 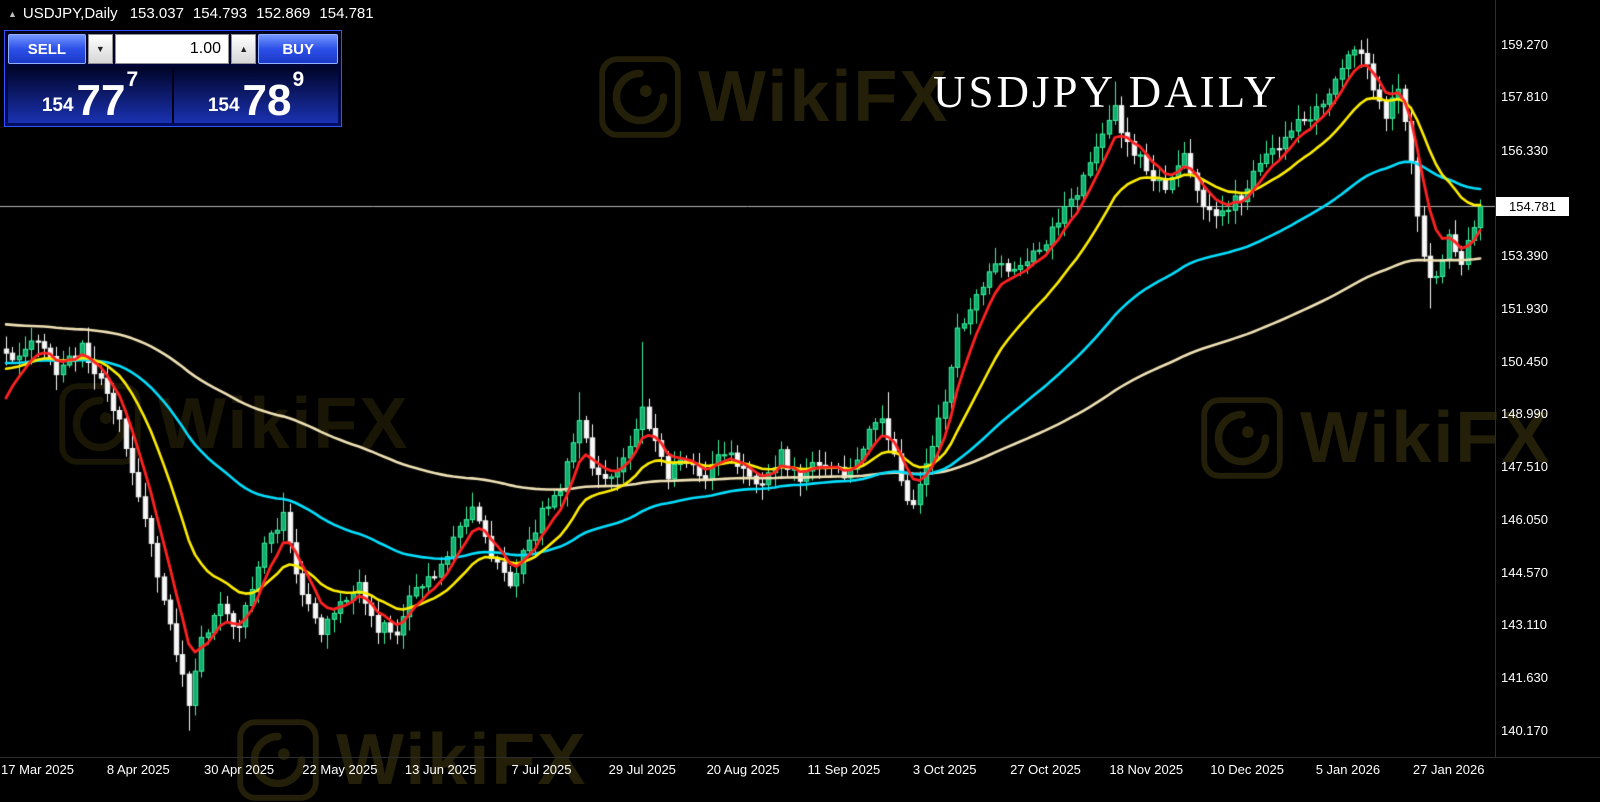 I want to click on bid-price-display: 154 77 7, so click(x=91, y=95).